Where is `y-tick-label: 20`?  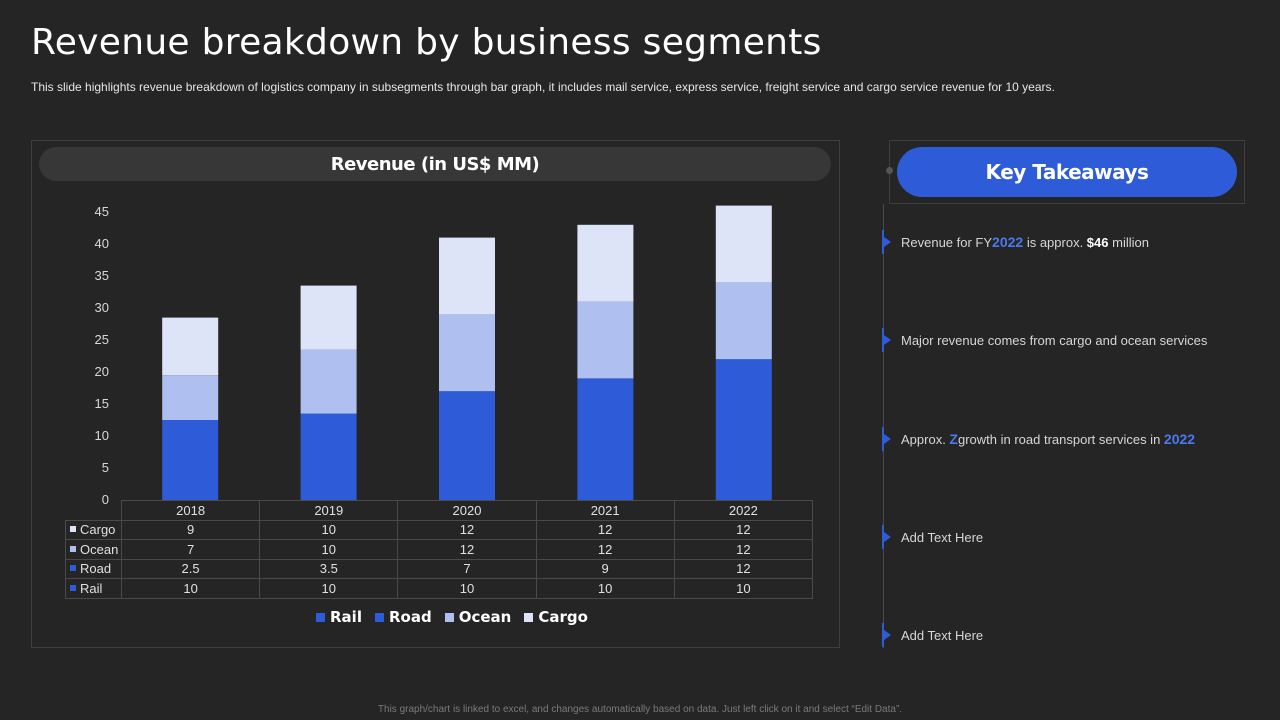
y-tick-label: 20 is located at coordinates (102, 371).